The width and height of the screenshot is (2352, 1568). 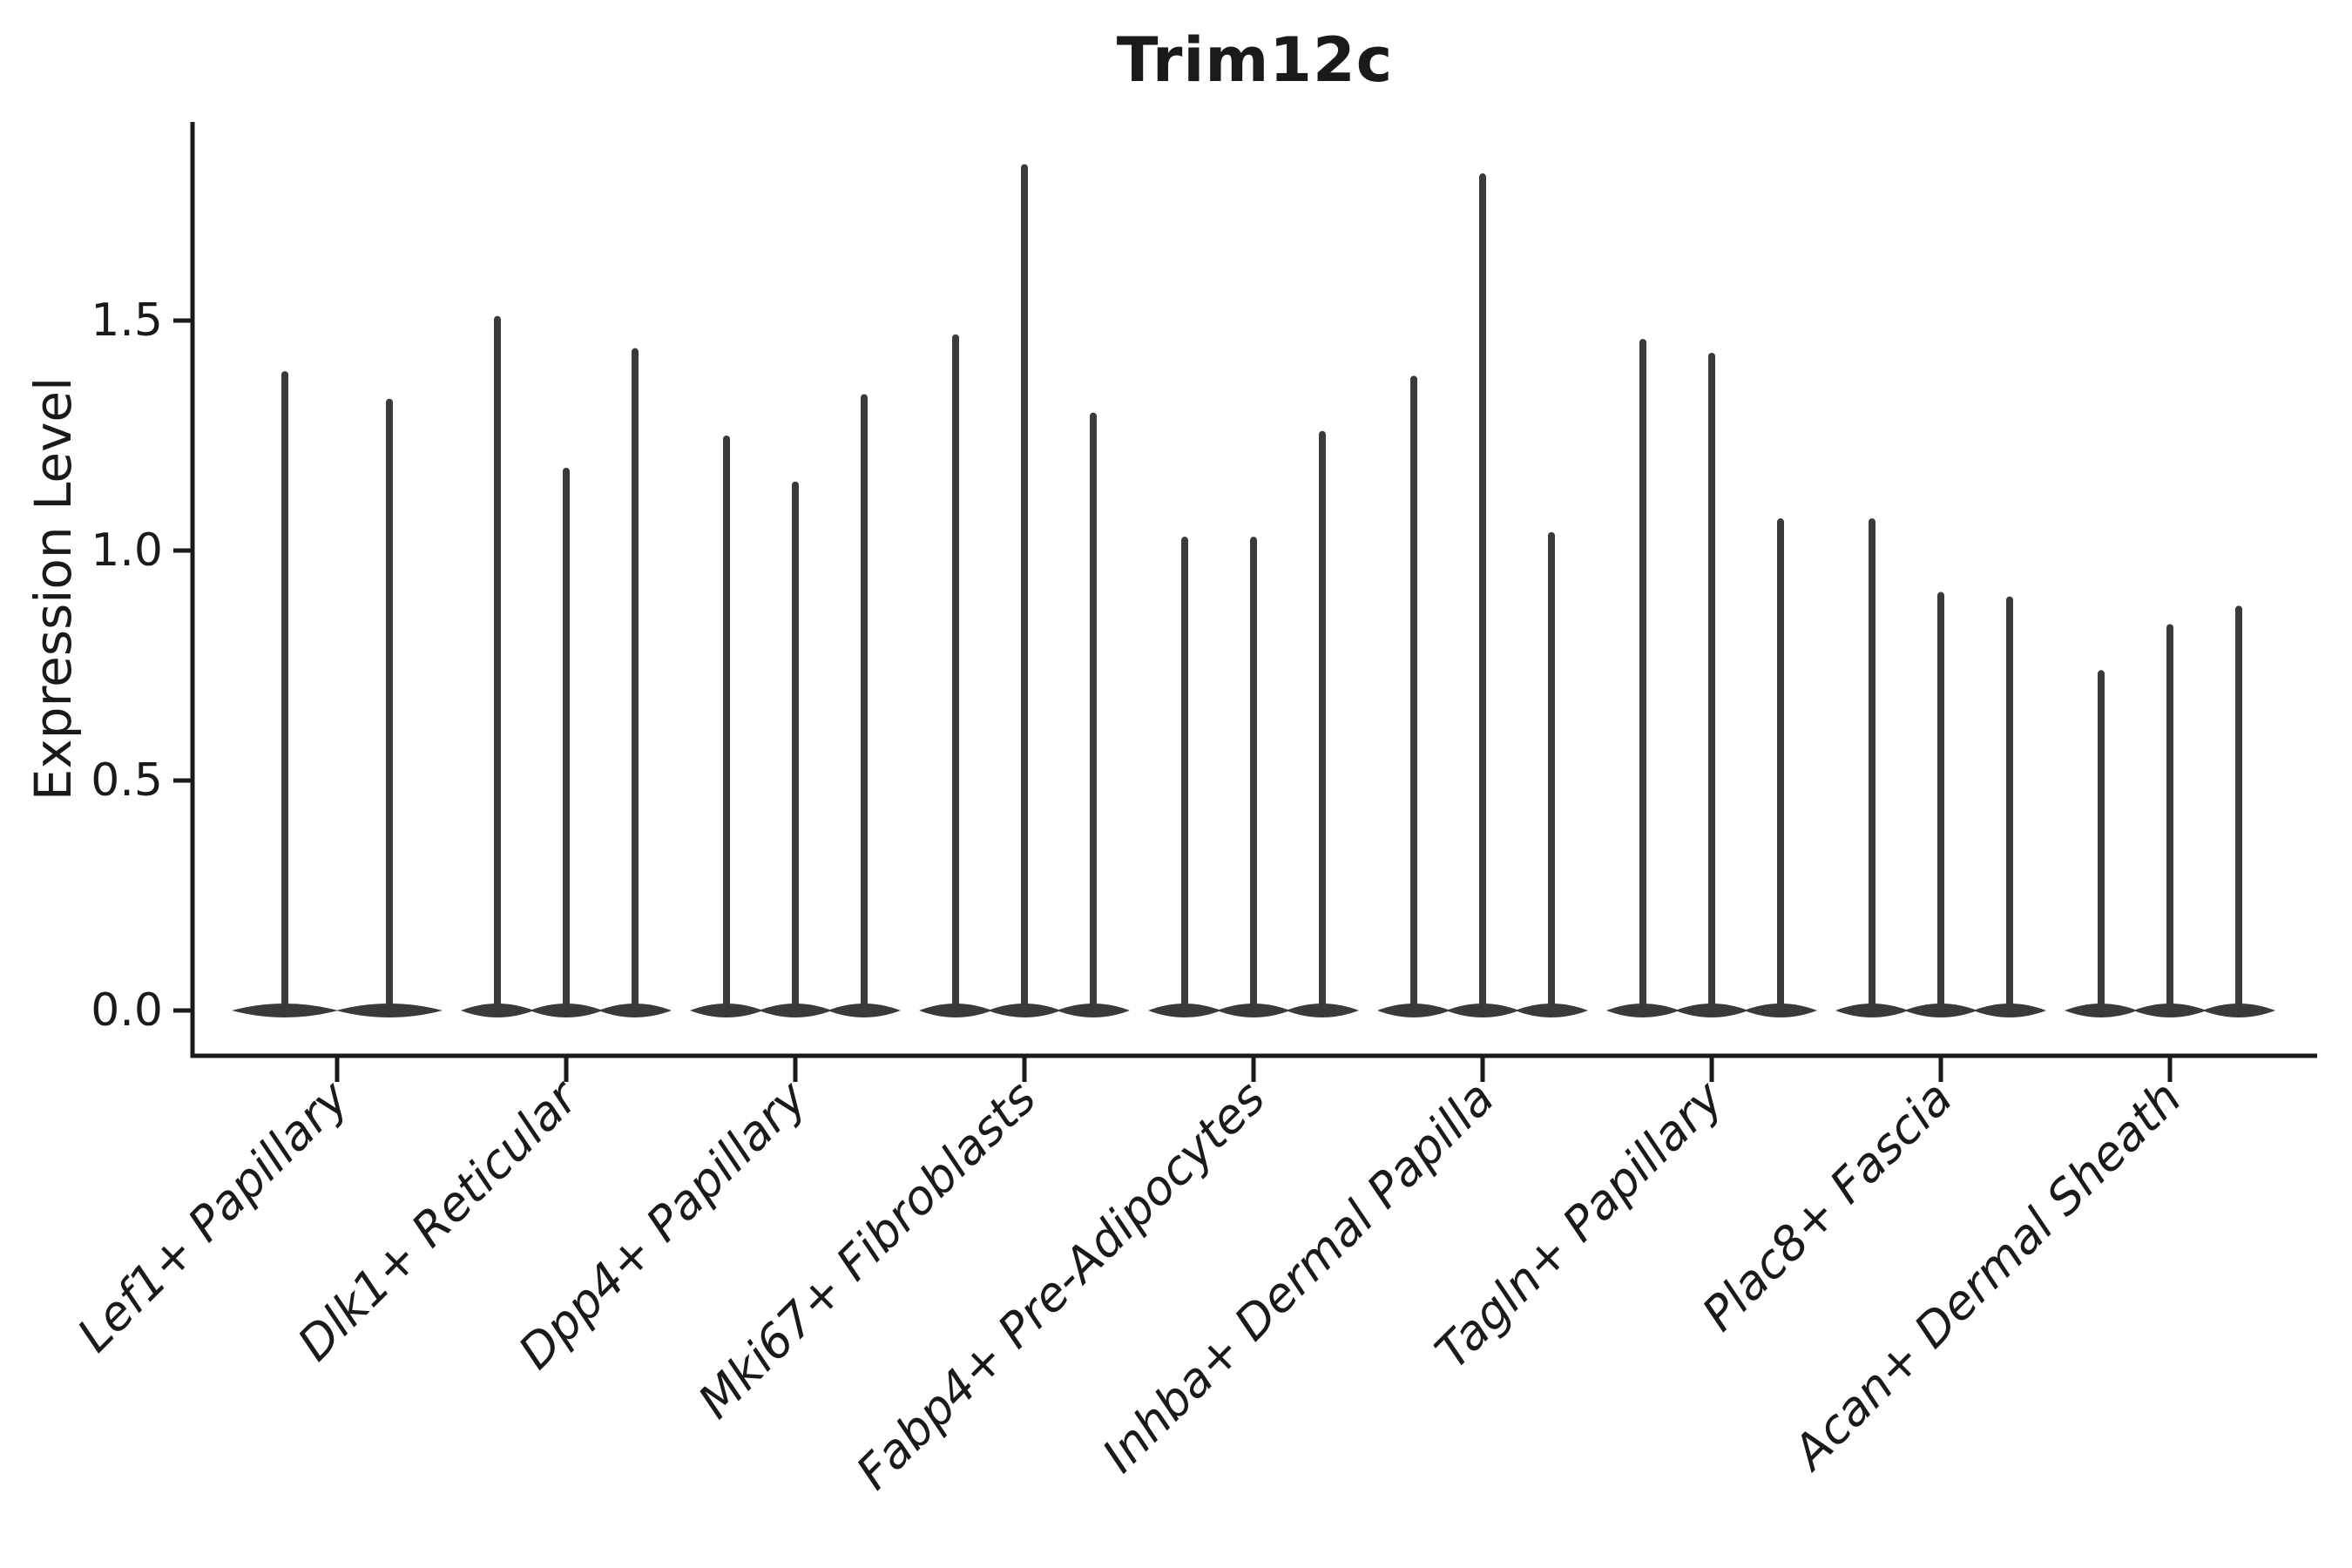 What do you see at coordinates (127, 1011) in the screenshot?
I see `y-tick-label: 0.0` at bounding box center [127, 1011].